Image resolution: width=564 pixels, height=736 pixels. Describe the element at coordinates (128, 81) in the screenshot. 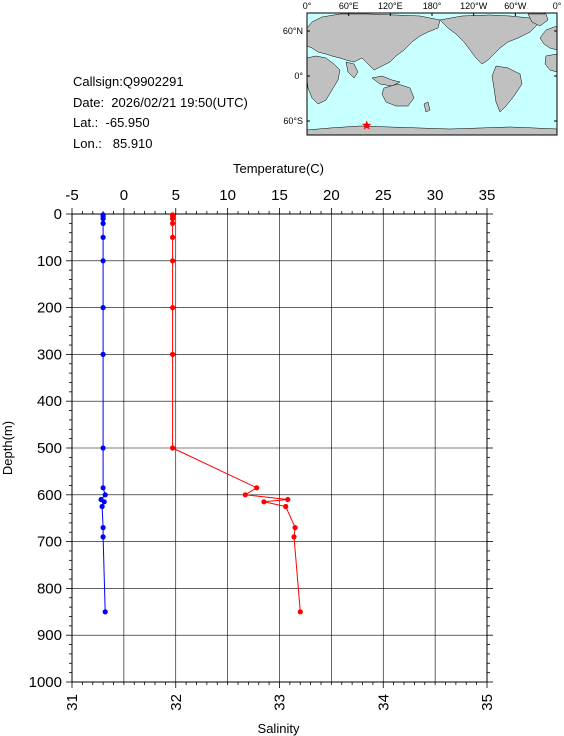

I see `callsign-text: Callsign:Q9902291` at that location.